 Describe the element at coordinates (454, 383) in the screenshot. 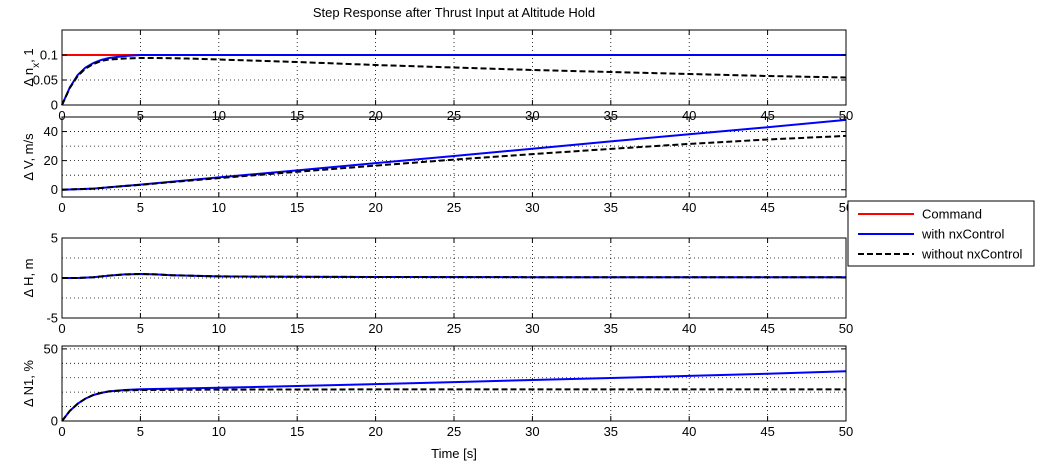

I see `panel-frame` at that location.